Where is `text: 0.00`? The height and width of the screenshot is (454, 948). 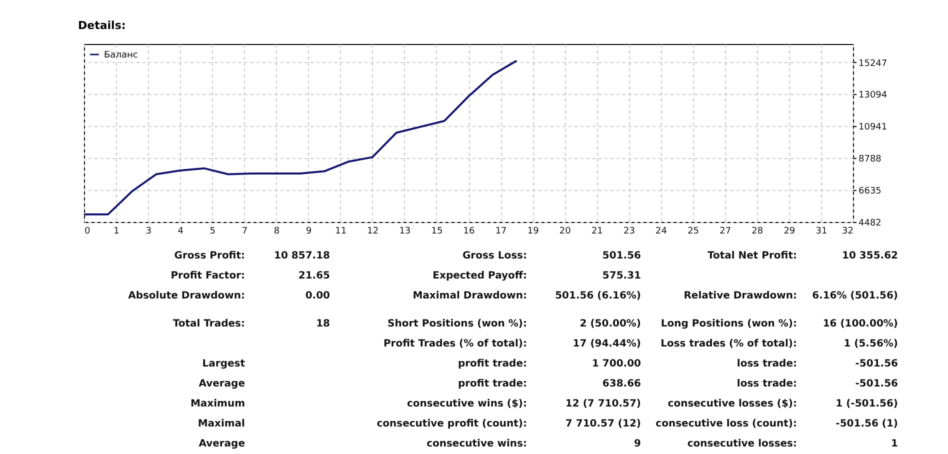 text: 0.00 is located at coordinates (317, 296).